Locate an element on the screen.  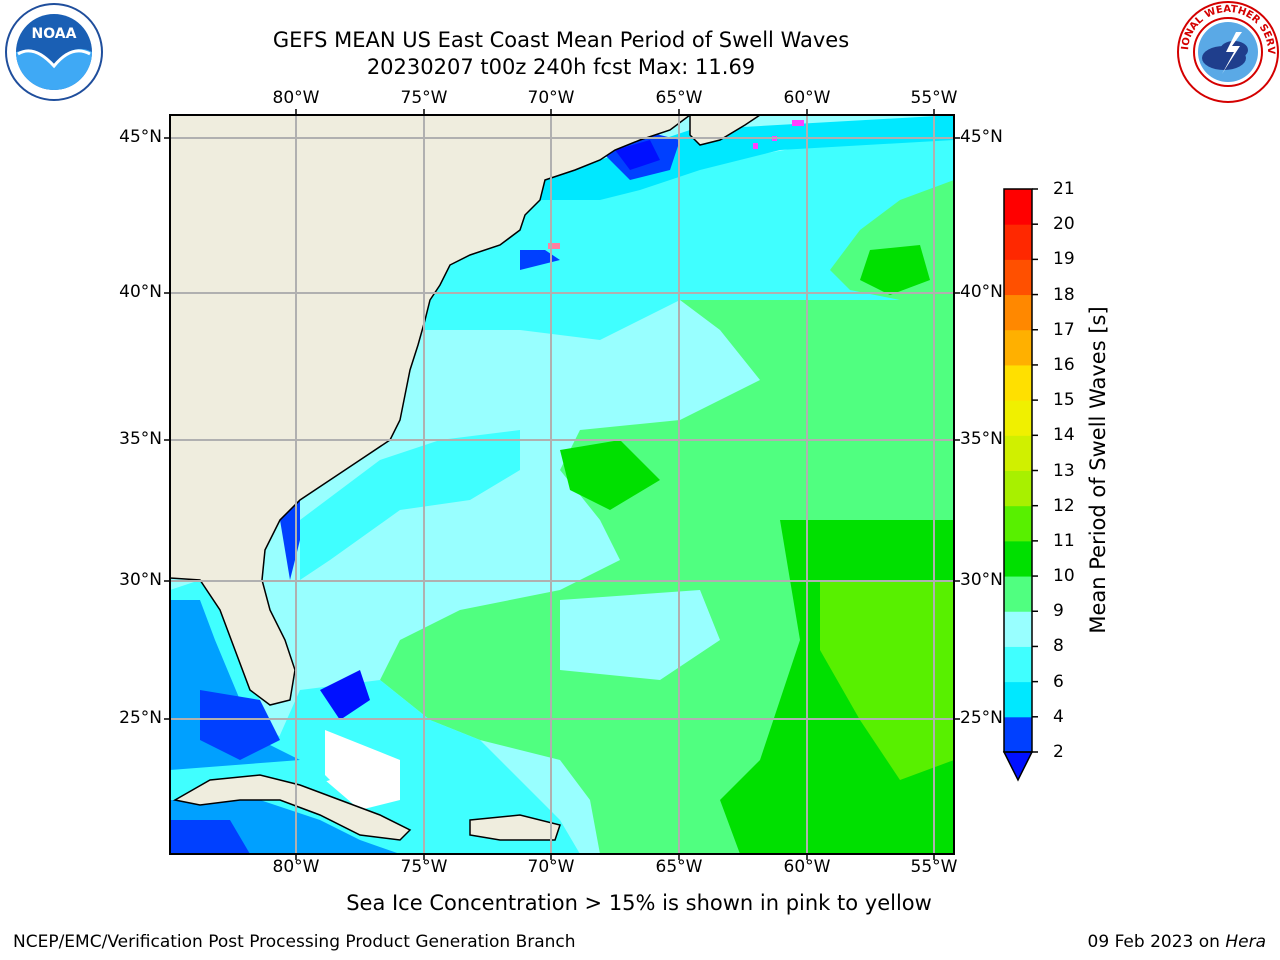
lat-label-left: 40°N is located at coordinates (140, 292).